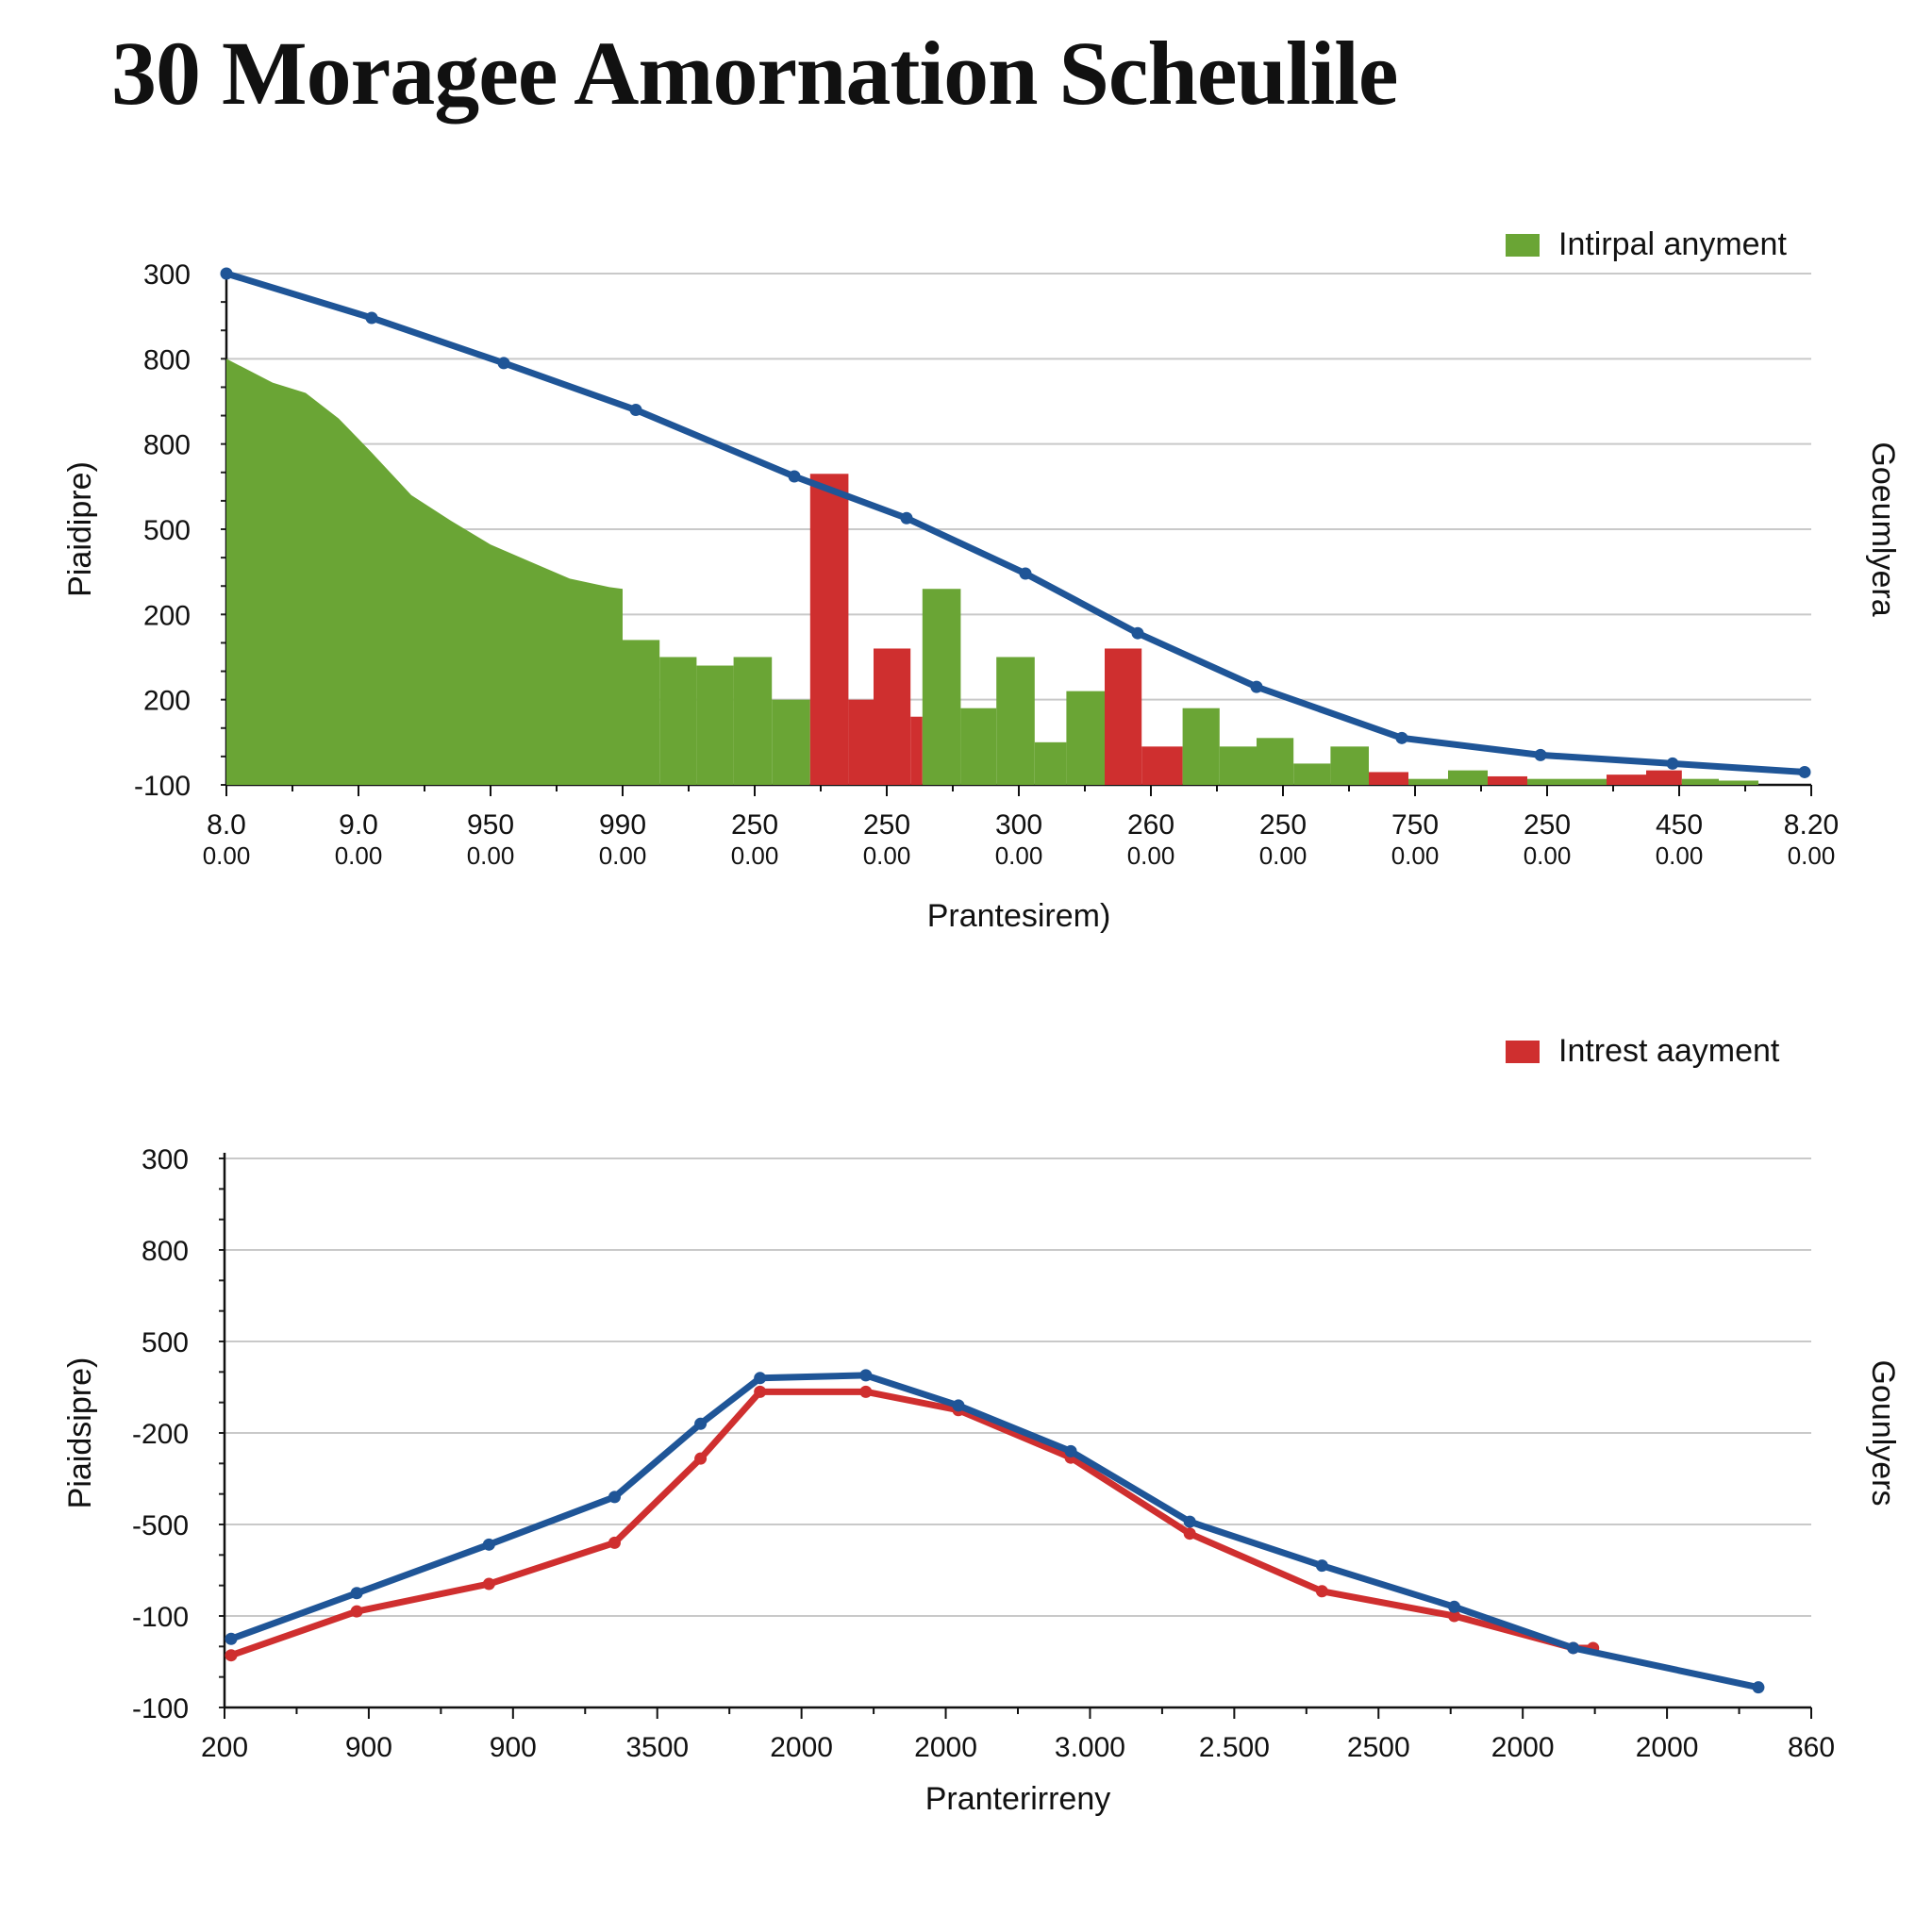  Describe the element at coordinates (160, 1525) in the screenshot. I see `y-tick-label: -500` at that location.